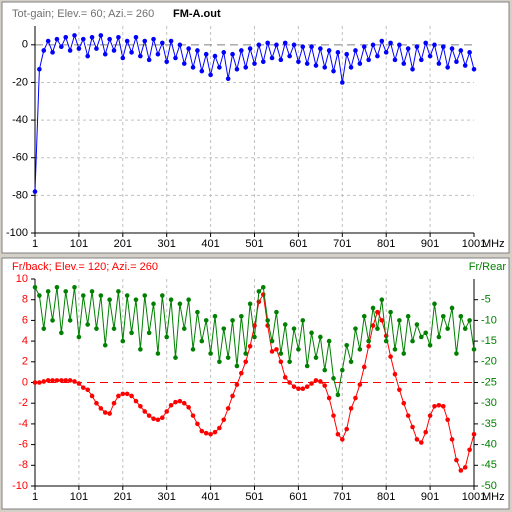 The width and height of the screenshot is (512, 512). I want to click on x-tick-label: 201, so click(123, 244).